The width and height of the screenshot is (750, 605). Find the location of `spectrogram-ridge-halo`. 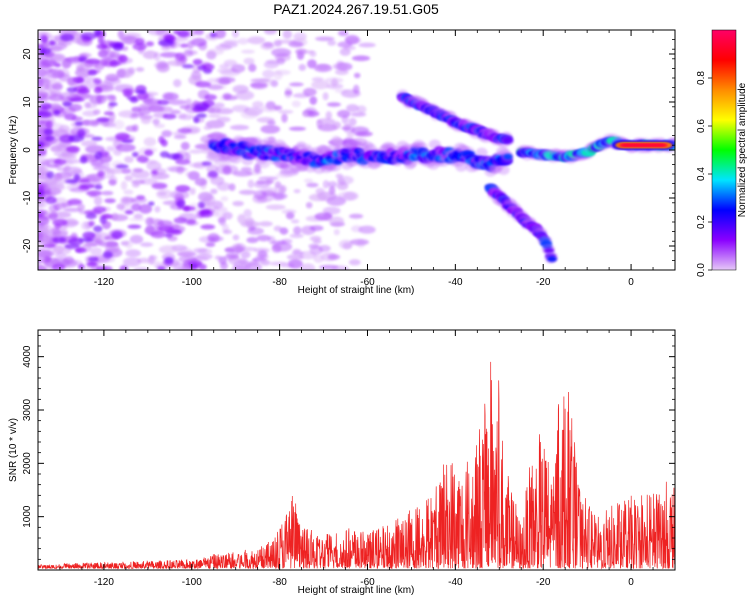

spectrogram-ridge-halo is located at coordinates (481, 152).